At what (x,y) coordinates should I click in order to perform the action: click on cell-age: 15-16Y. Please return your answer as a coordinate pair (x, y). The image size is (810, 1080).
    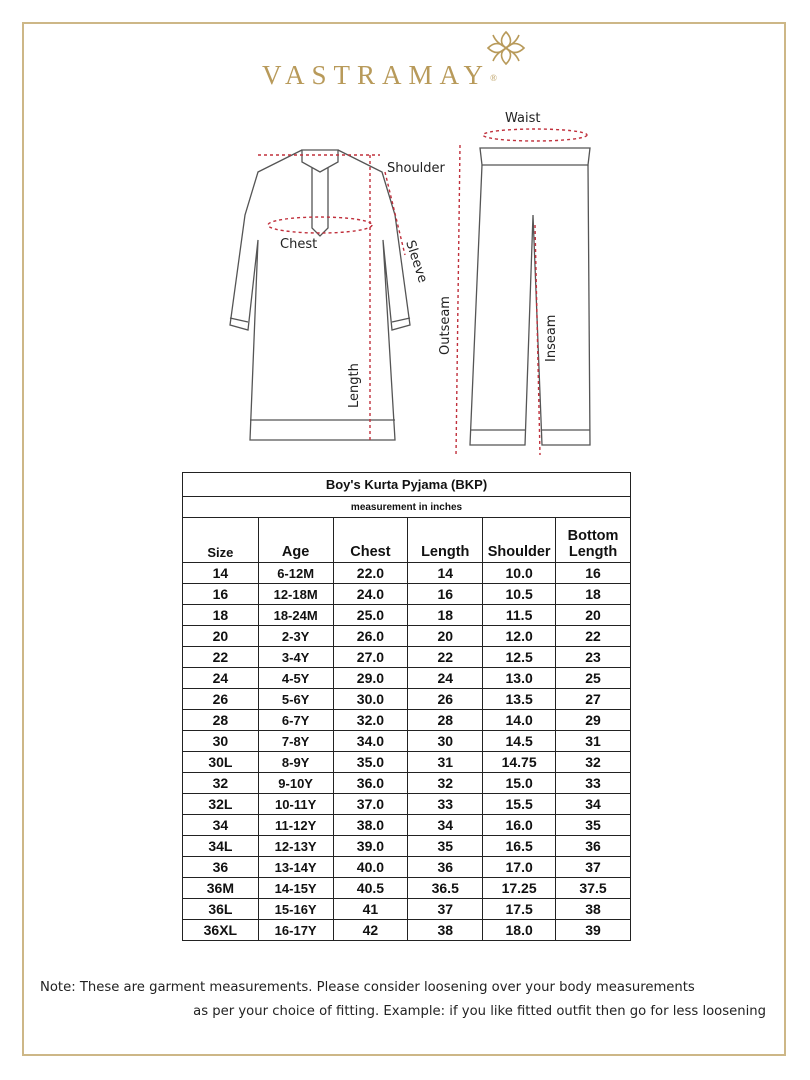
    Looking at the image, I should click on (295, 909).